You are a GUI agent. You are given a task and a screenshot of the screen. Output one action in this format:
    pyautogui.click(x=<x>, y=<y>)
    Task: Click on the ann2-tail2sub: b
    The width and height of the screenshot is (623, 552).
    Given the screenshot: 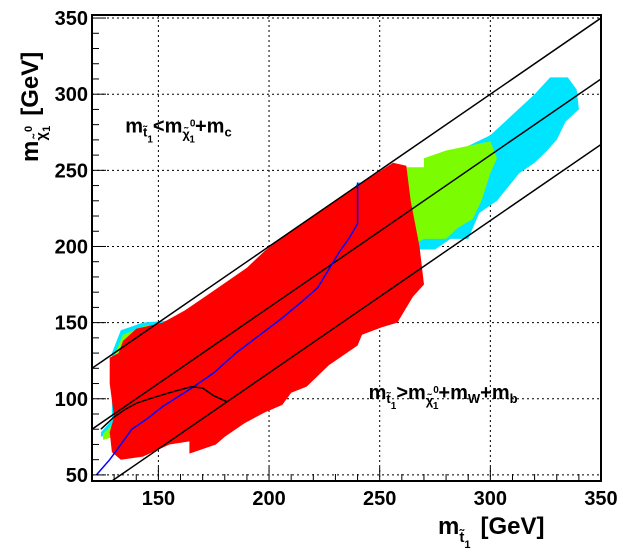 What is the action you would take?
    pyautogui.click(x=514, y=398)
    